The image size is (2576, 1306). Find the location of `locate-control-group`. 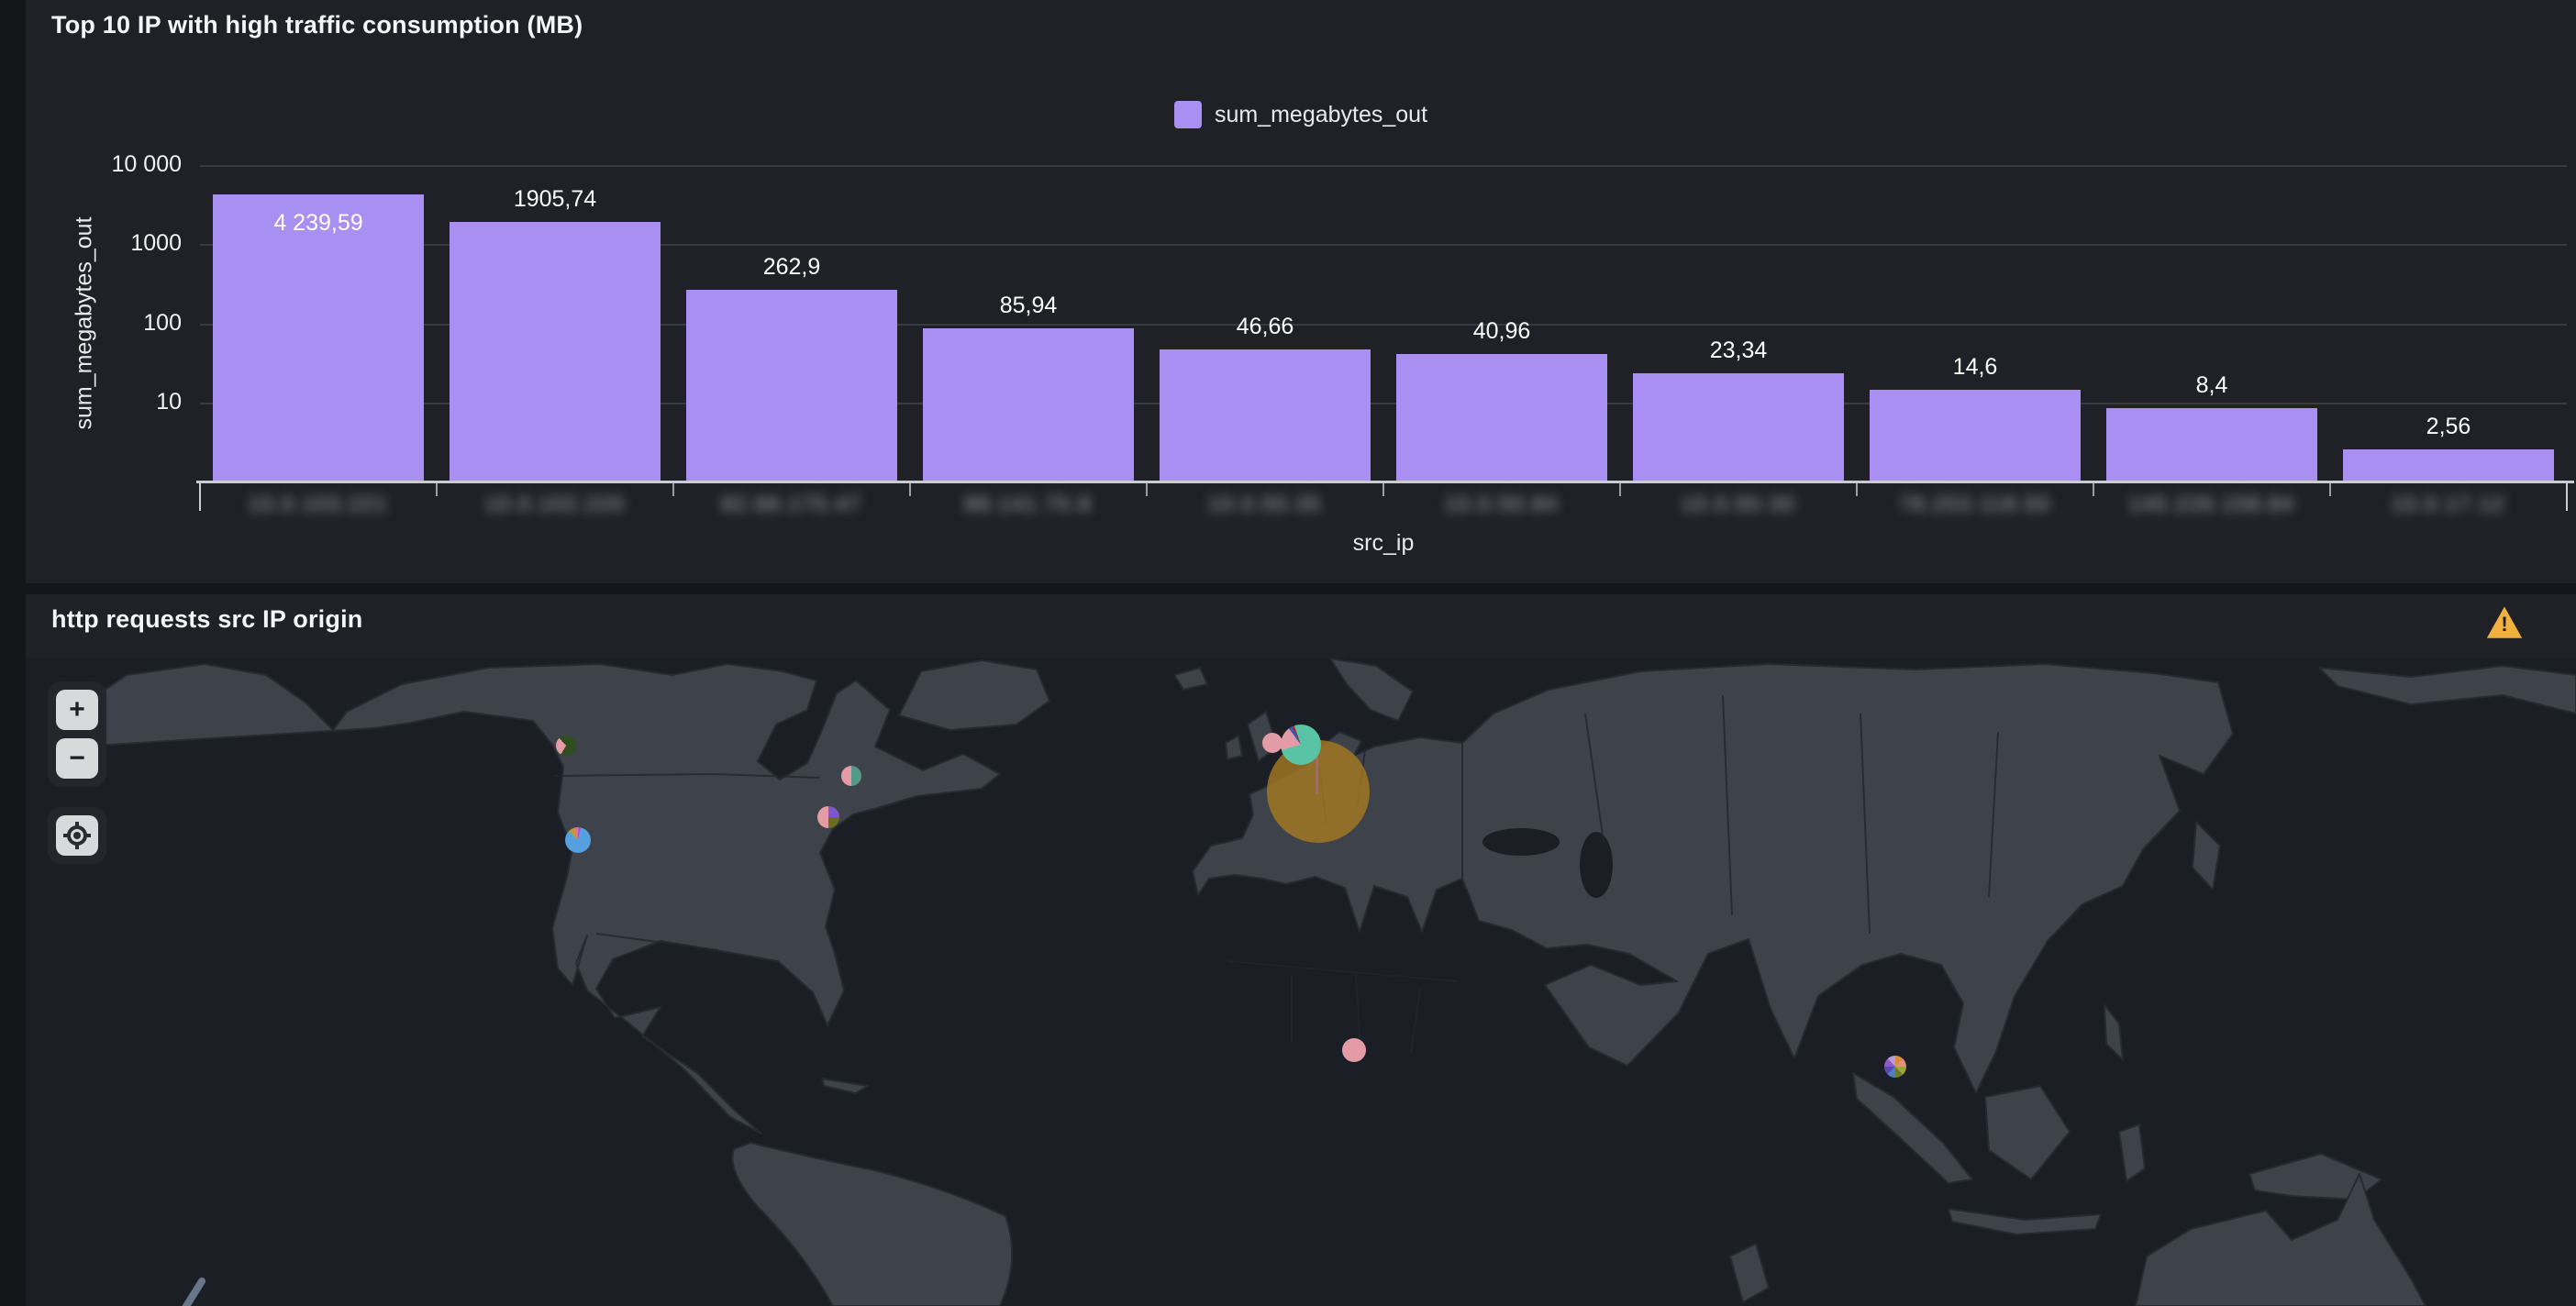

locate-control-group is located at coordinates (77, 835).